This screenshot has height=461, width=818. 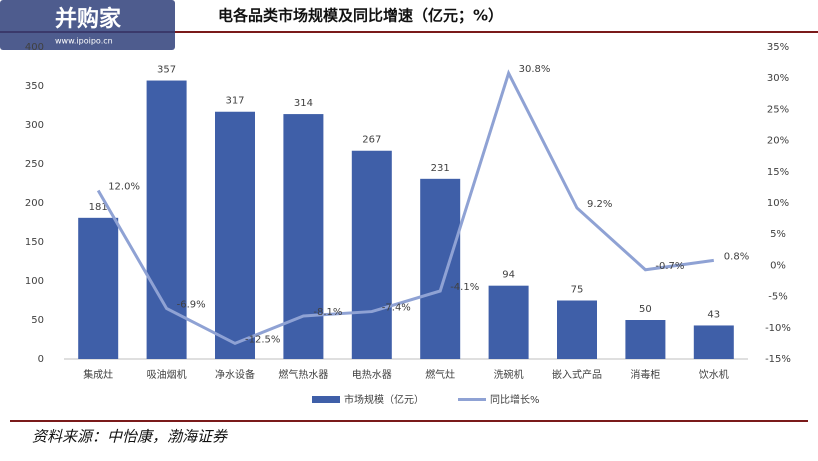 What do you see at coordinates (714, 374) in the screenshot?
I see `x-tick-label: 饮水机` at bounding box center [714, 374].